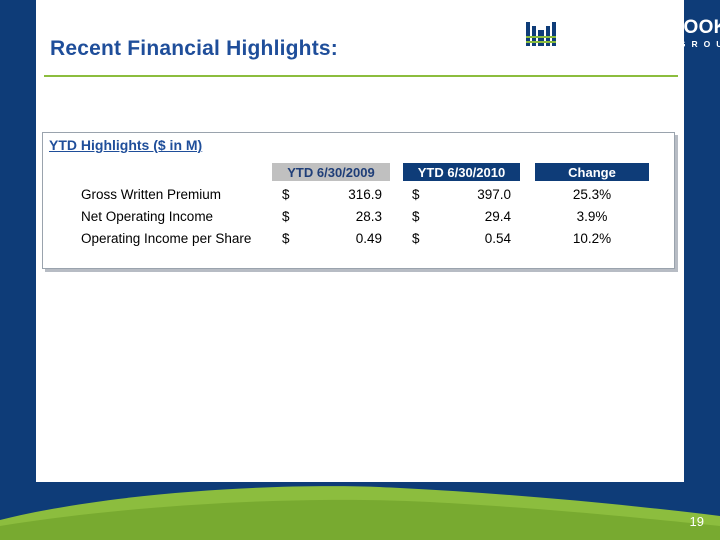 The height and width of the screenshot is (540, 720). I want to click on value-change: 25.3%, so click(592, 194).